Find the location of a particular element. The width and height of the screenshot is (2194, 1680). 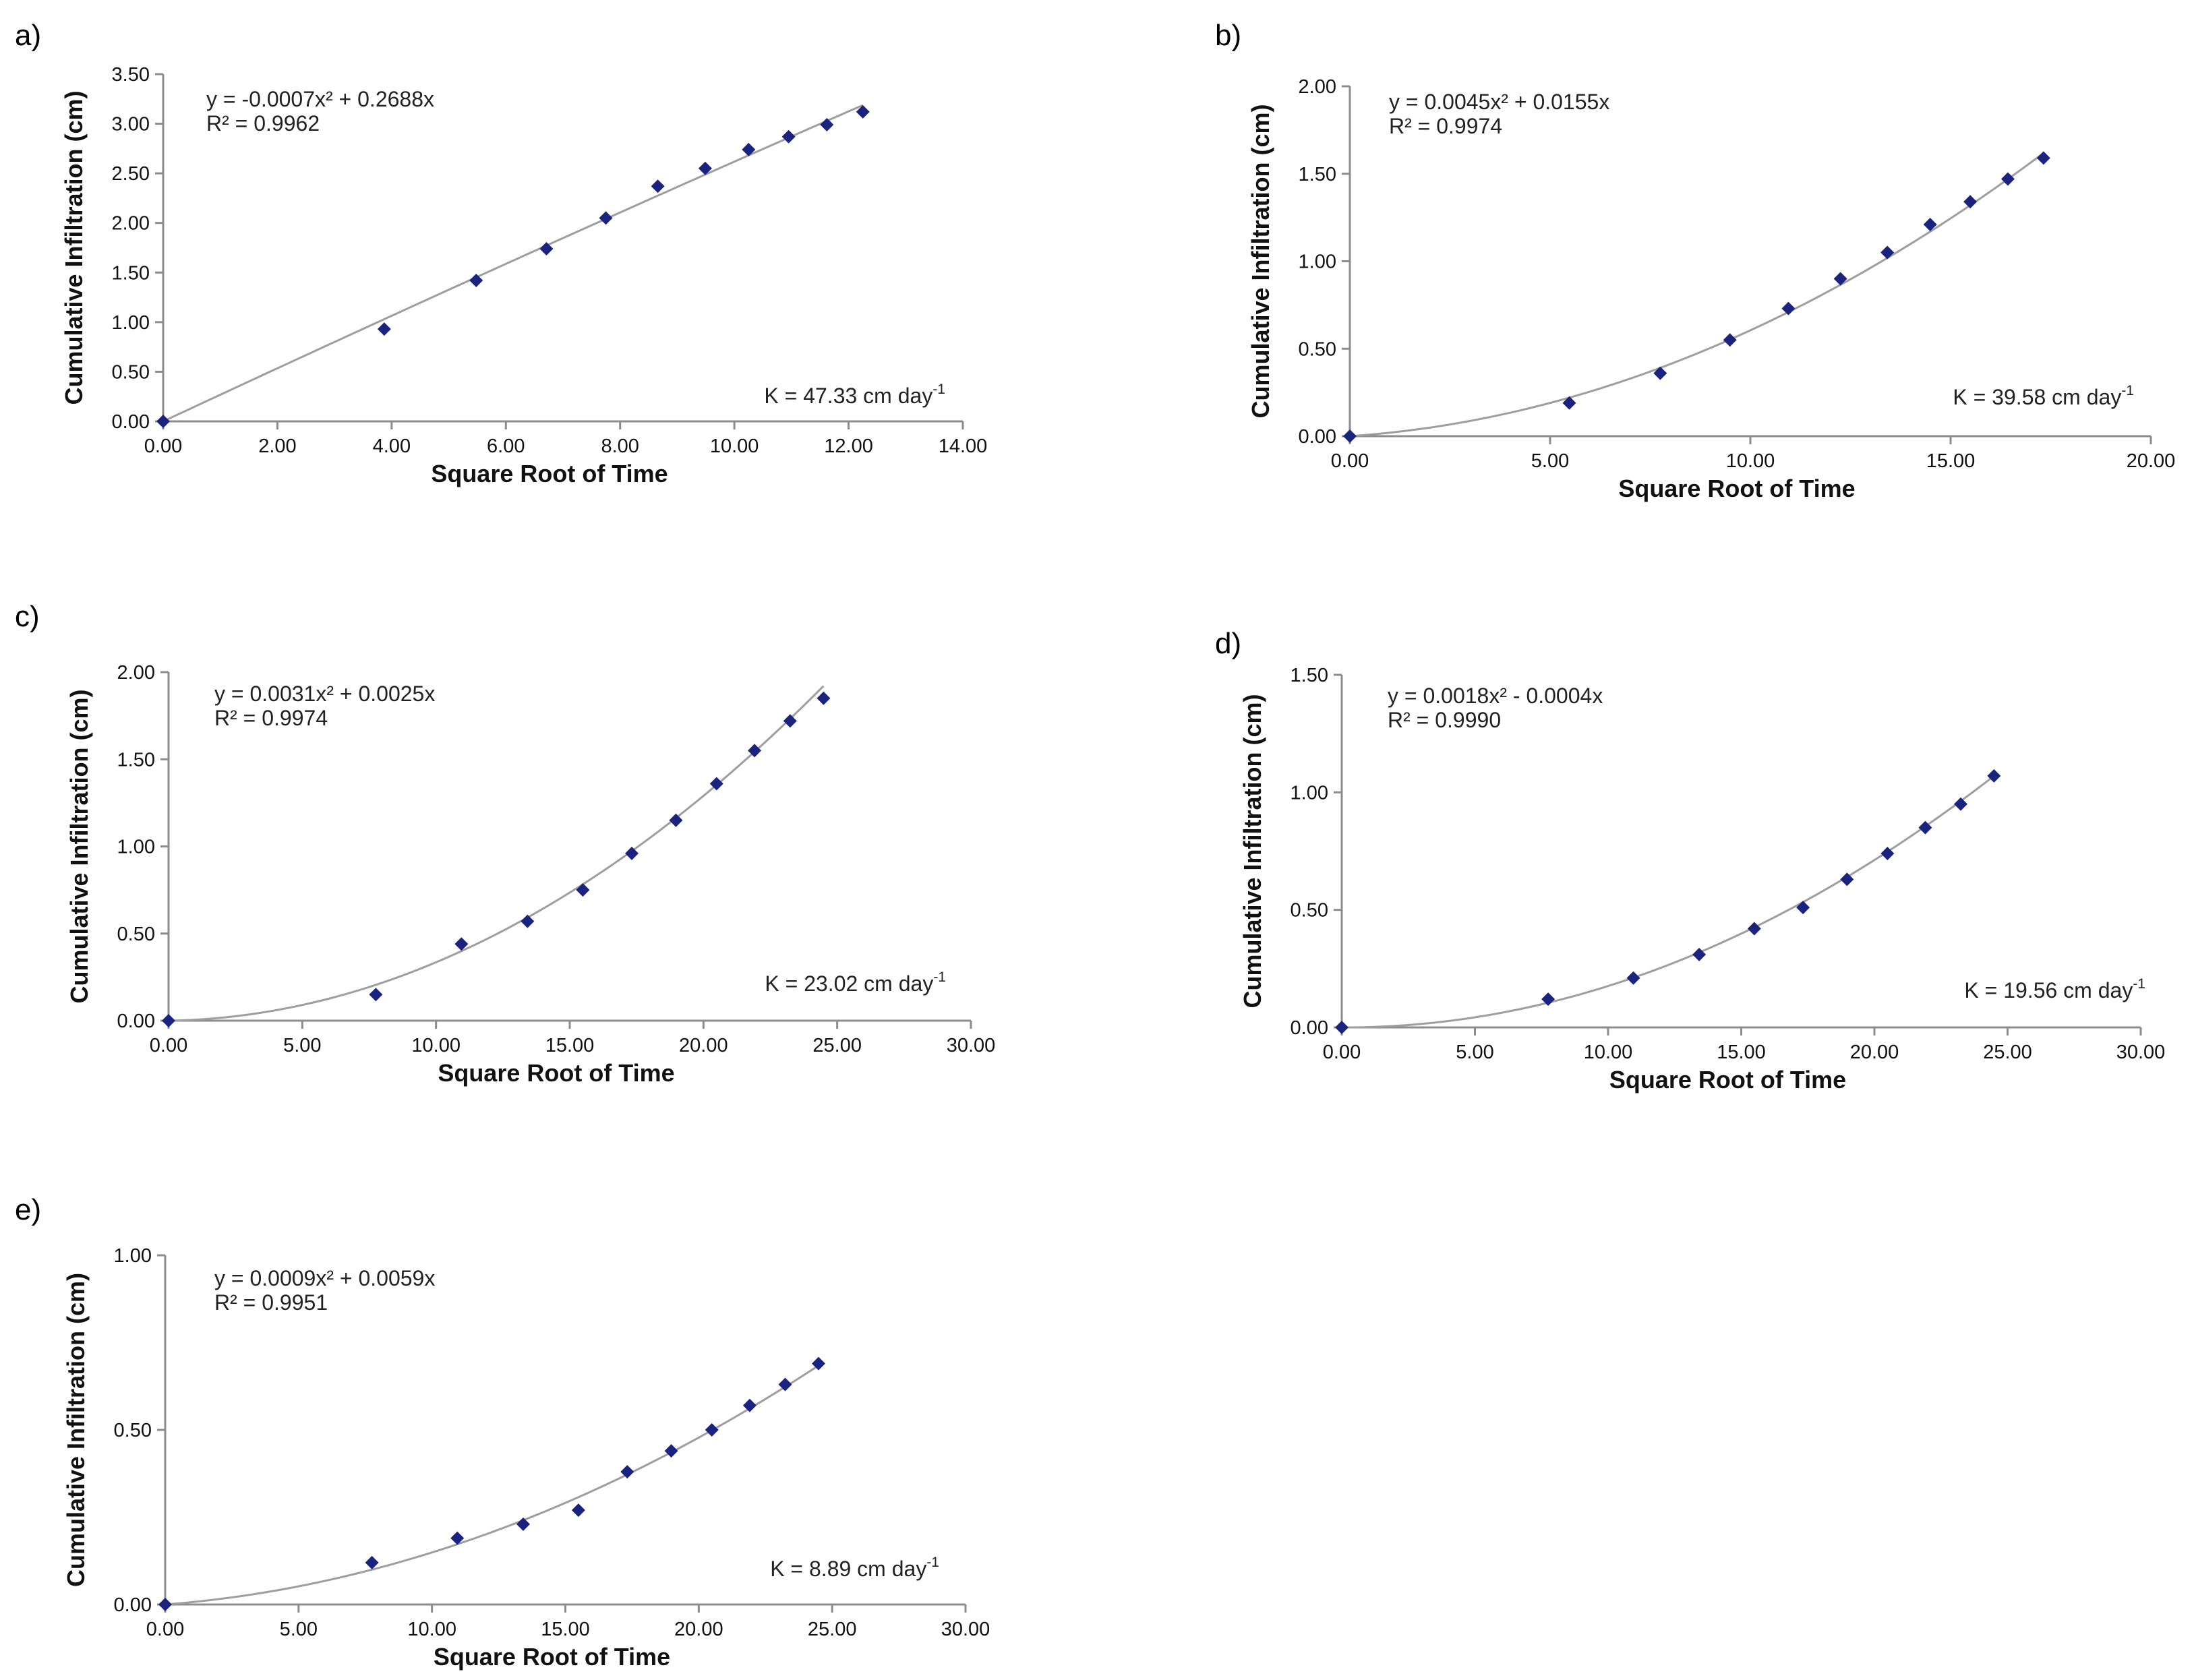

trendline-equation: y = 0.0045x² + 0.0155x is located at coordinates (1499, 102).